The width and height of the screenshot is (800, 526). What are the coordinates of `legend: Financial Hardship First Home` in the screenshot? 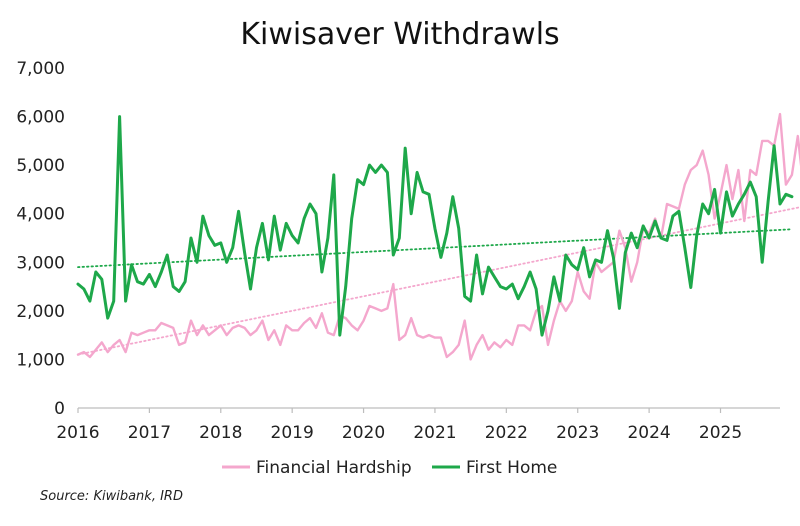 It's located at (389, 468).